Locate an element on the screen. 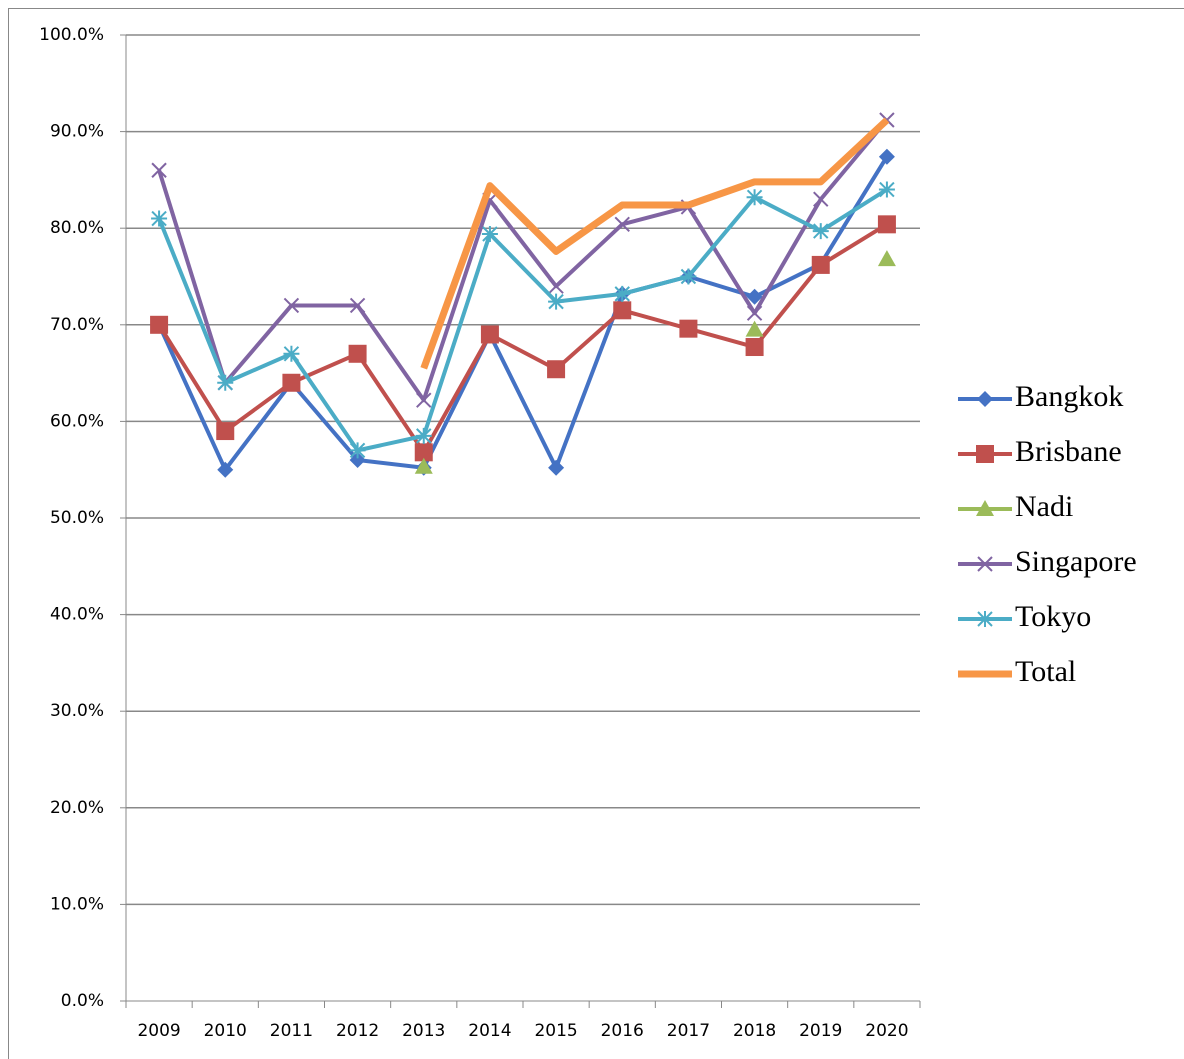  x-tick-label: 2018 is located at coordinates (754, 1031).